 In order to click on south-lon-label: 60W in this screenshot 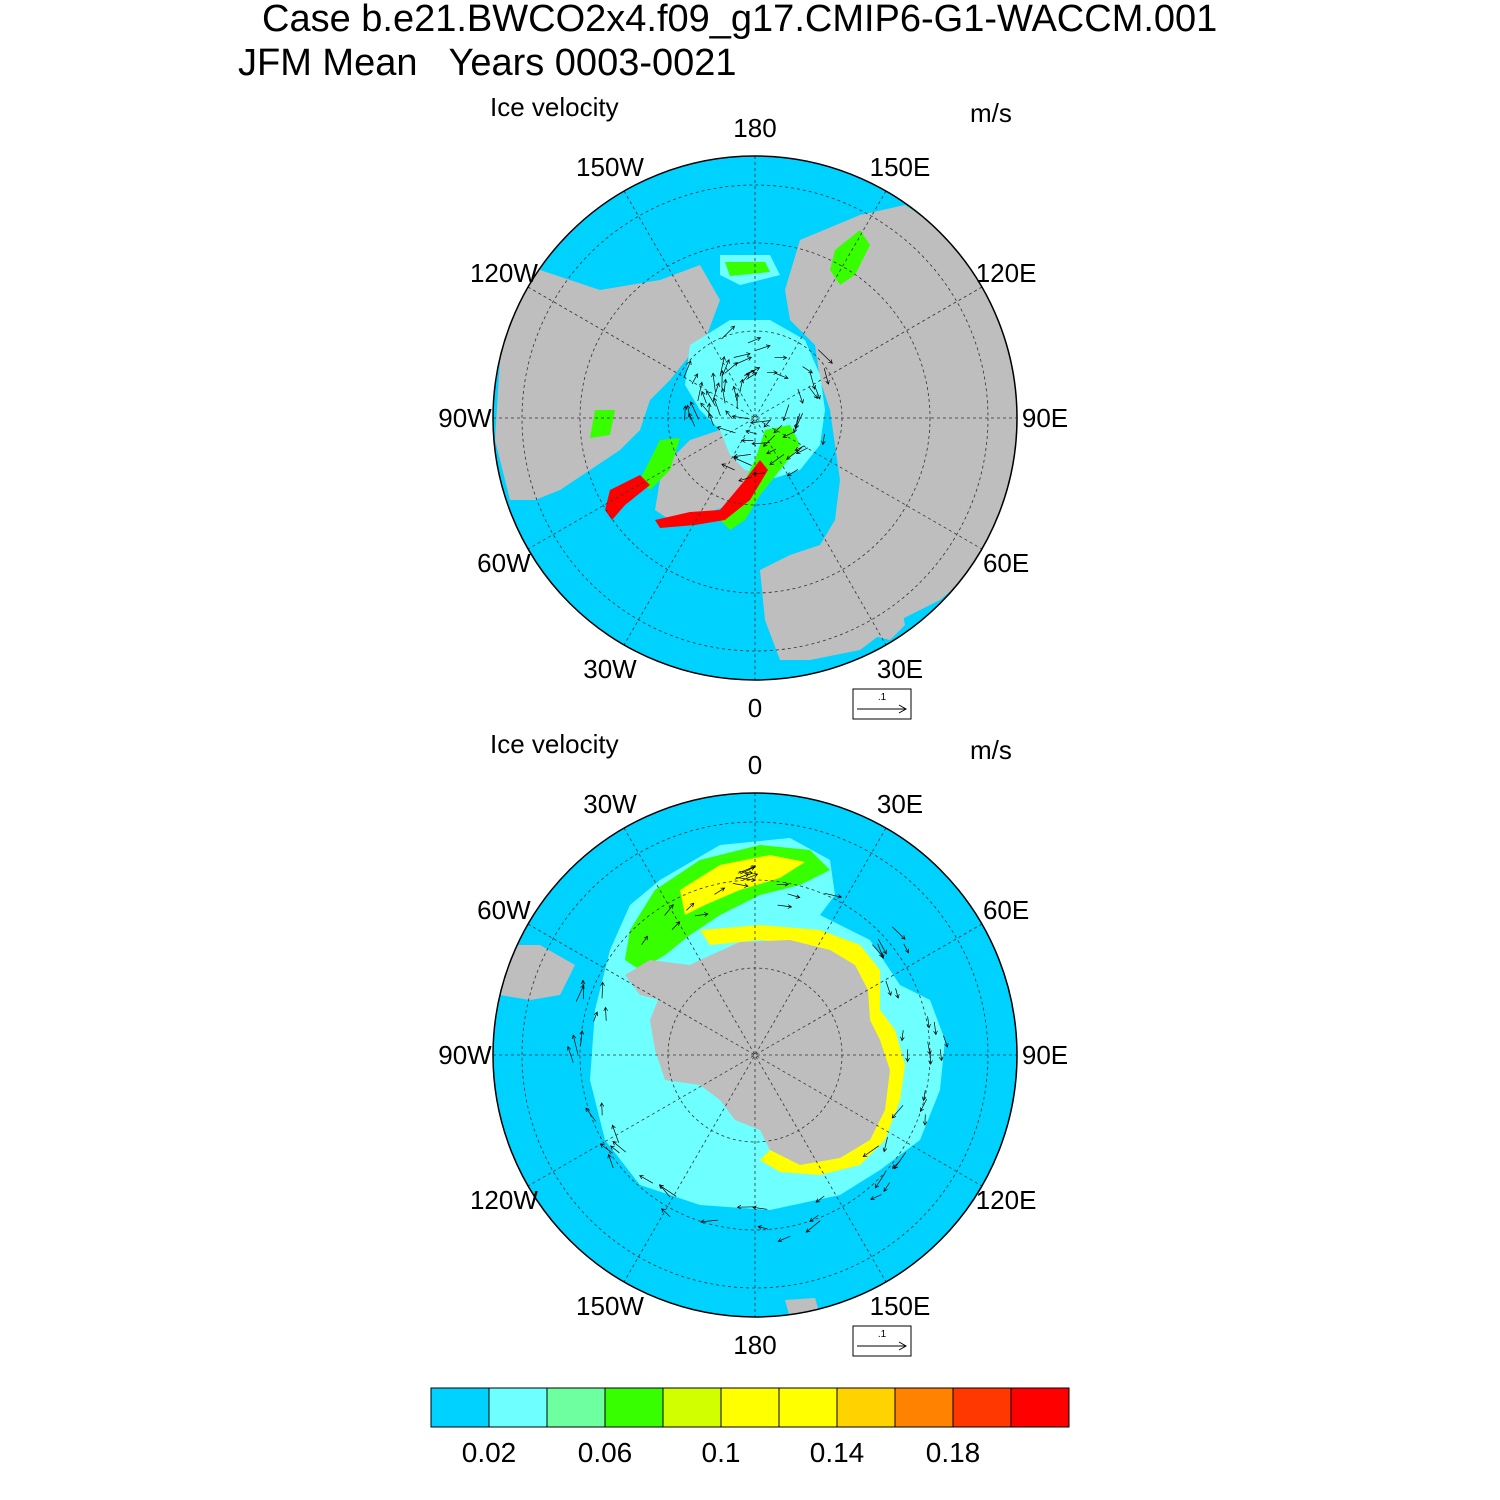, I will do `click(504, 910)`.